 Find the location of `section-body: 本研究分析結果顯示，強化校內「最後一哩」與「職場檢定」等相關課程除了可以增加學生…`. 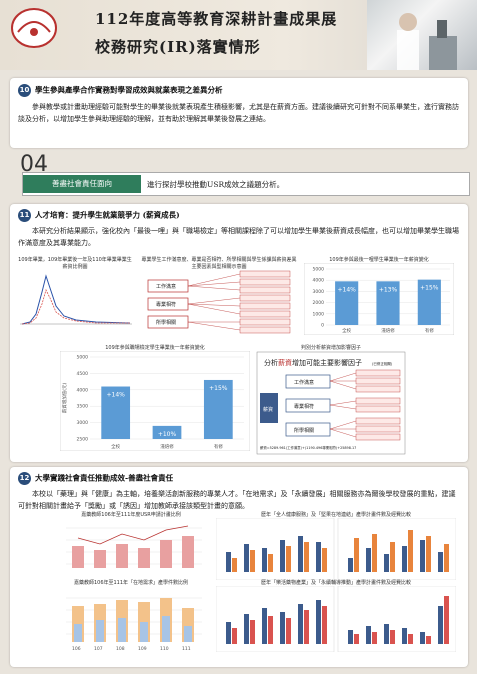

section-body: 本研究分析結果顯示，強化校內「最後一哩」與「職場檢定」等相關課程除了可以增加學生… is located at coordinates (238, 237).